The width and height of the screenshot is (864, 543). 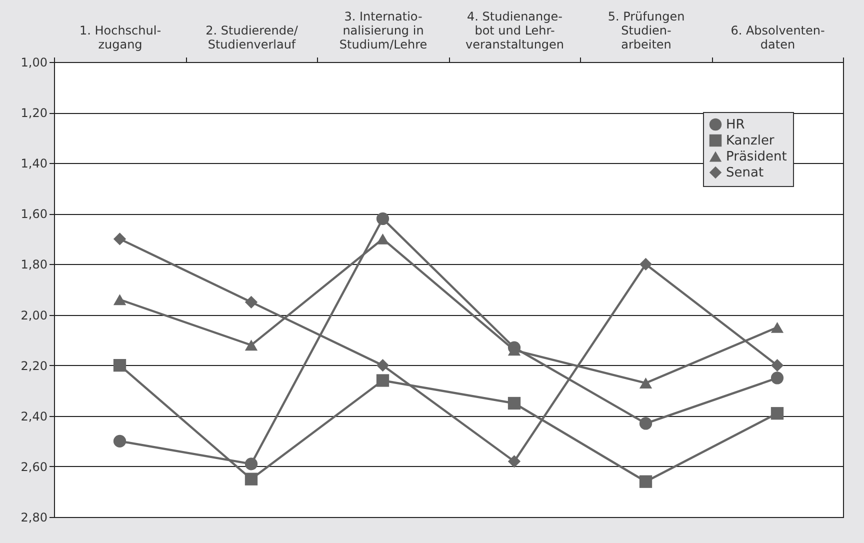 What do you see at coordinates (735, 125) in the screenshot?
I see `legend-label: HR` at bounding box center [735, 125].